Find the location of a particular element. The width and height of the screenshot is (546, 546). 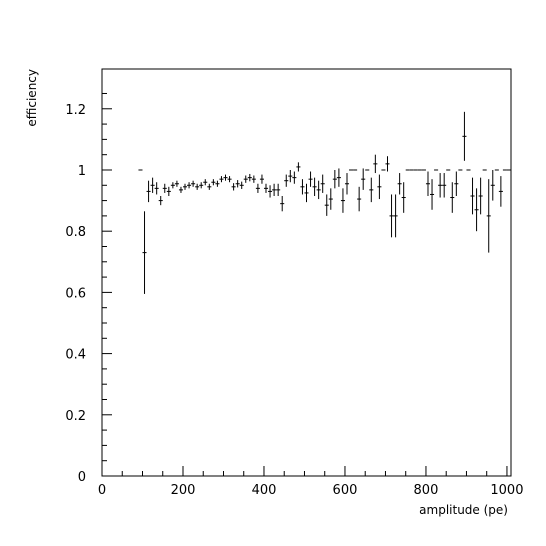

y-tick-label: 1.2 is located at coordinates (75, 110).